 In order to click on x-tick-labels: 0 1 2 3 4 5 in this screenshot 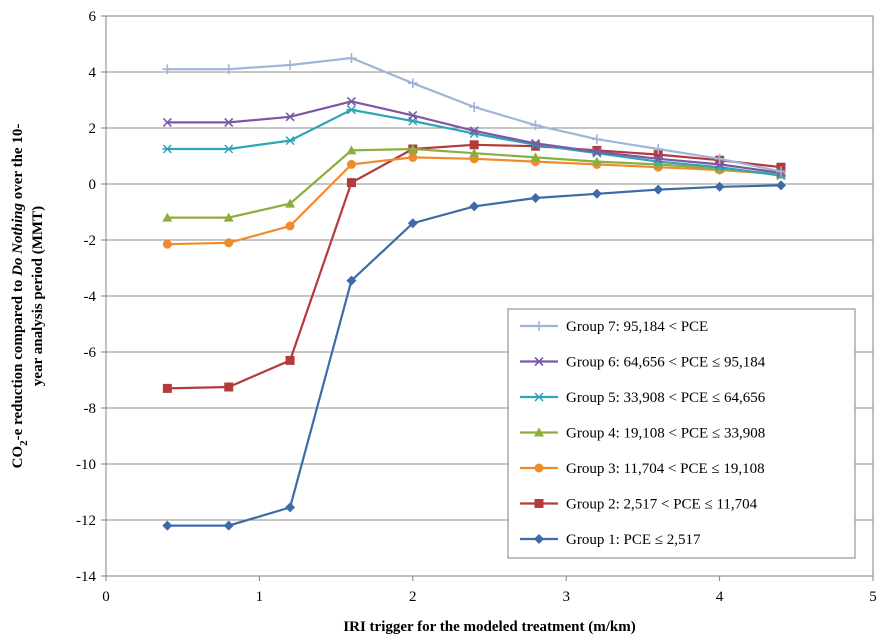, I will do `click(489, 590)`.